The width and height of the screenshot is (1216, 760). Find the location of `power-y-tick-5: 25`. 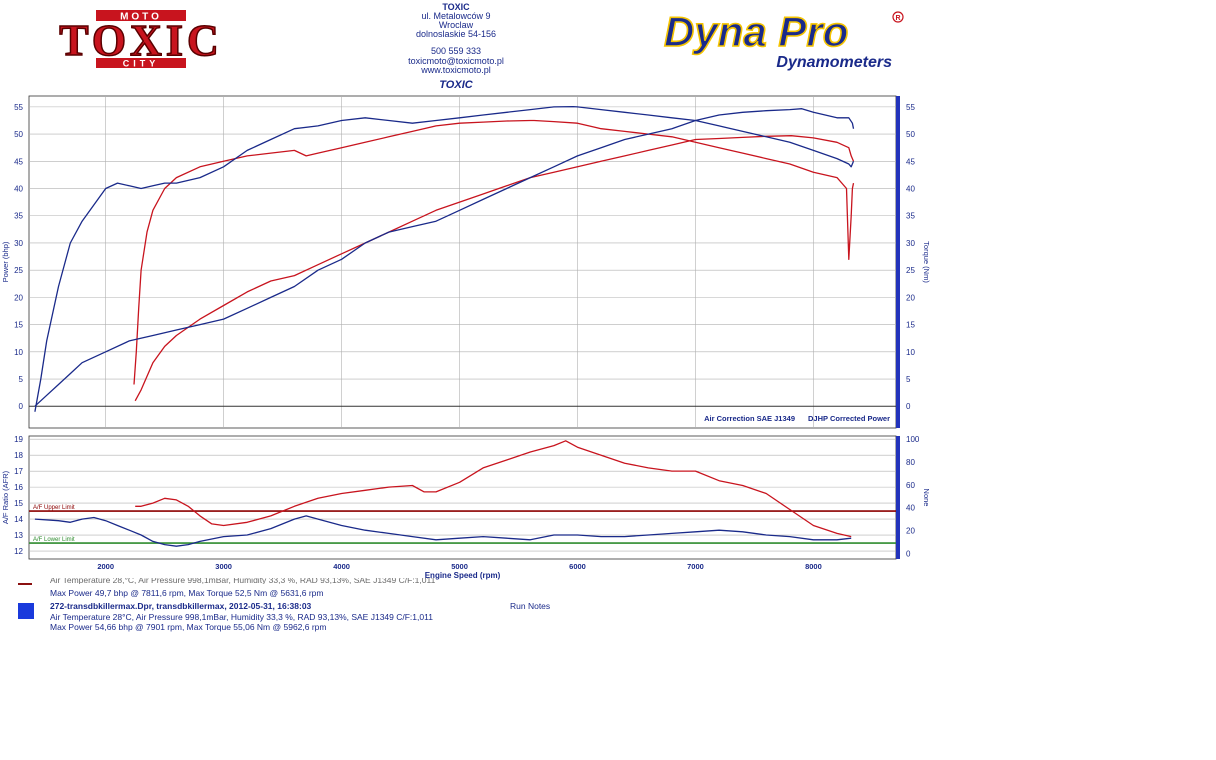

power-y-tick-5: 25 is located at coordinates (18, 270).